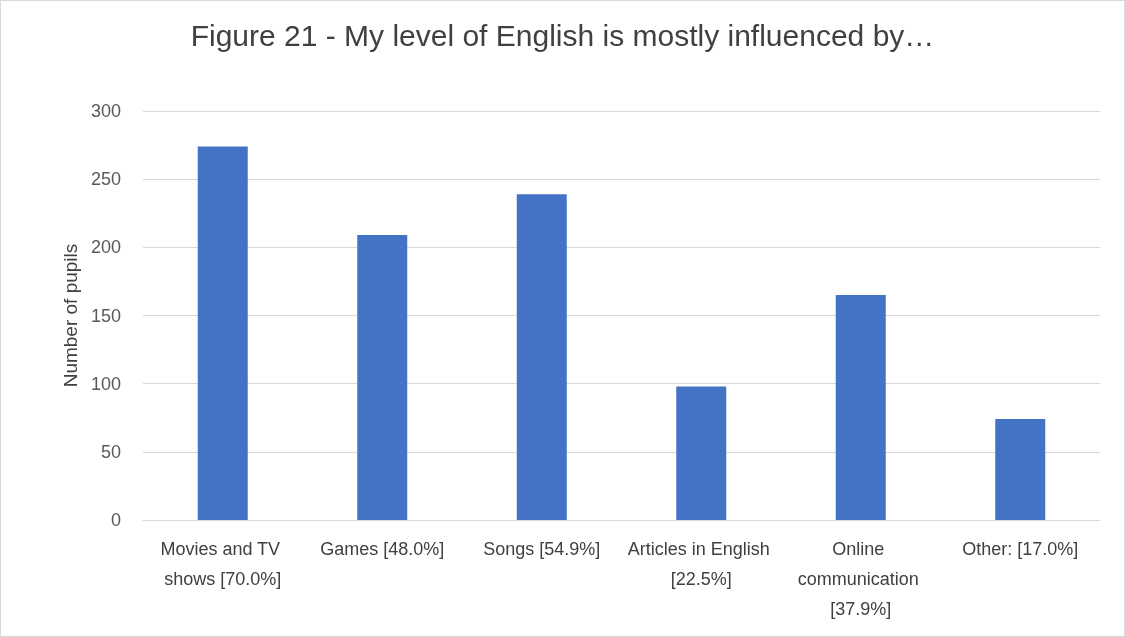 The height and width of the screenshot is (637, 1125). I want to click on y-tick-label: 50, so click(110, 451).